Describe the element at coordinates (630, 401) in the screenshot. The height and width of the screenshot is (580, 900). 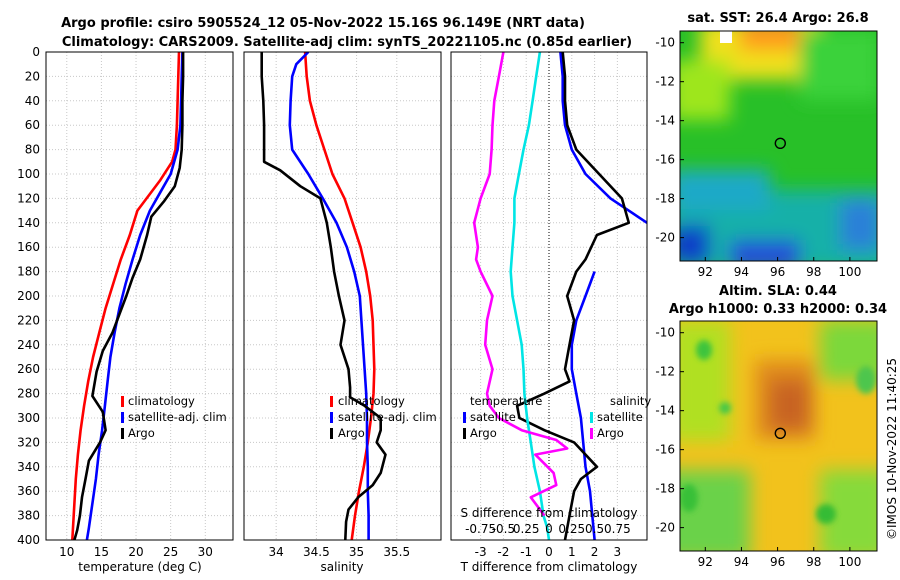
I see `legend-label-salinity: salinity` at that location.